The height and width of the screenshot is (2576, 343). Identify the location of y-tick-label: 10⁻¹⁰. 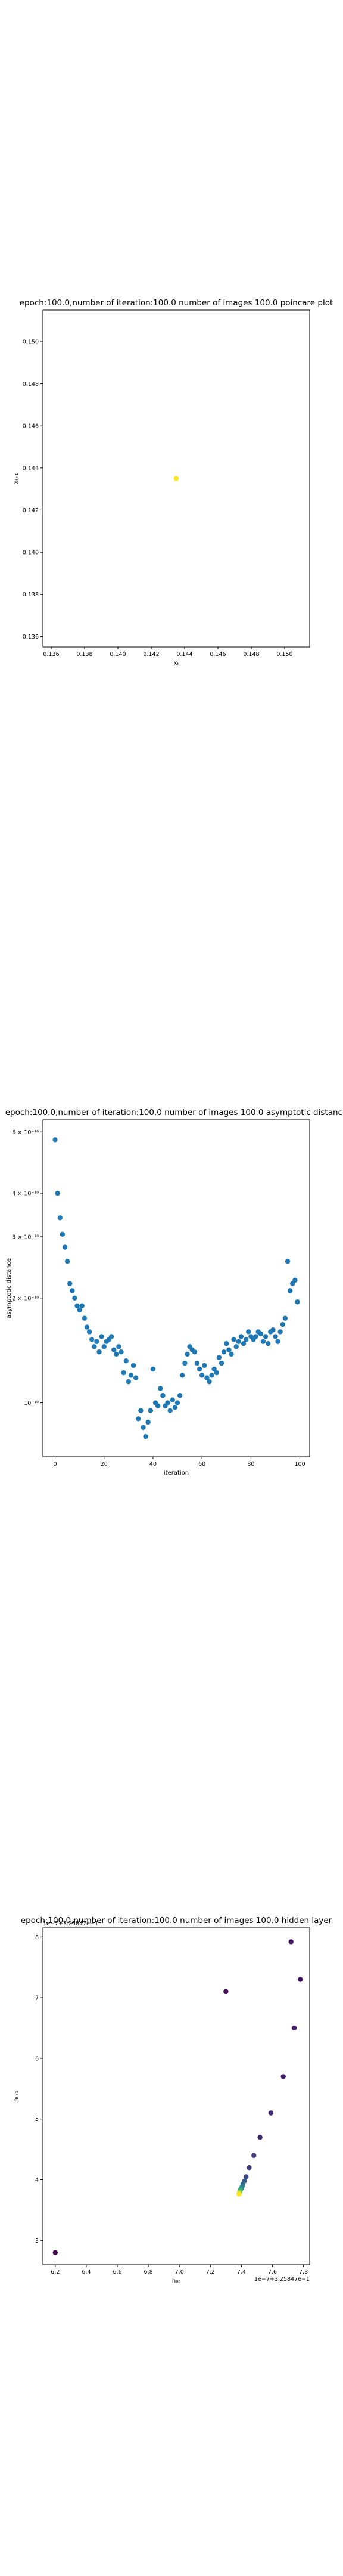
(32, 1403).